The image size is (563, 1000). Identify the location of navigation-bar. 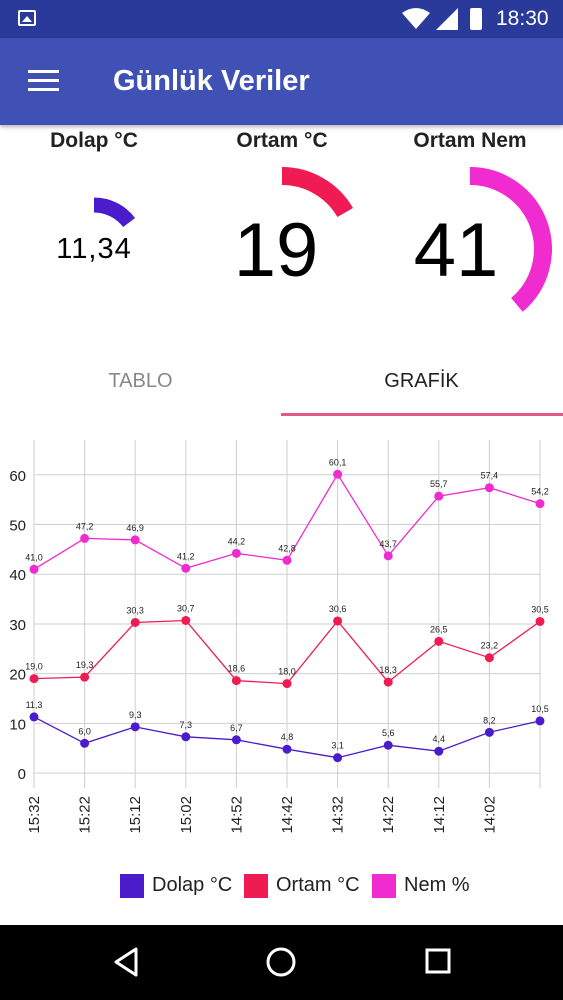
(281, 962).